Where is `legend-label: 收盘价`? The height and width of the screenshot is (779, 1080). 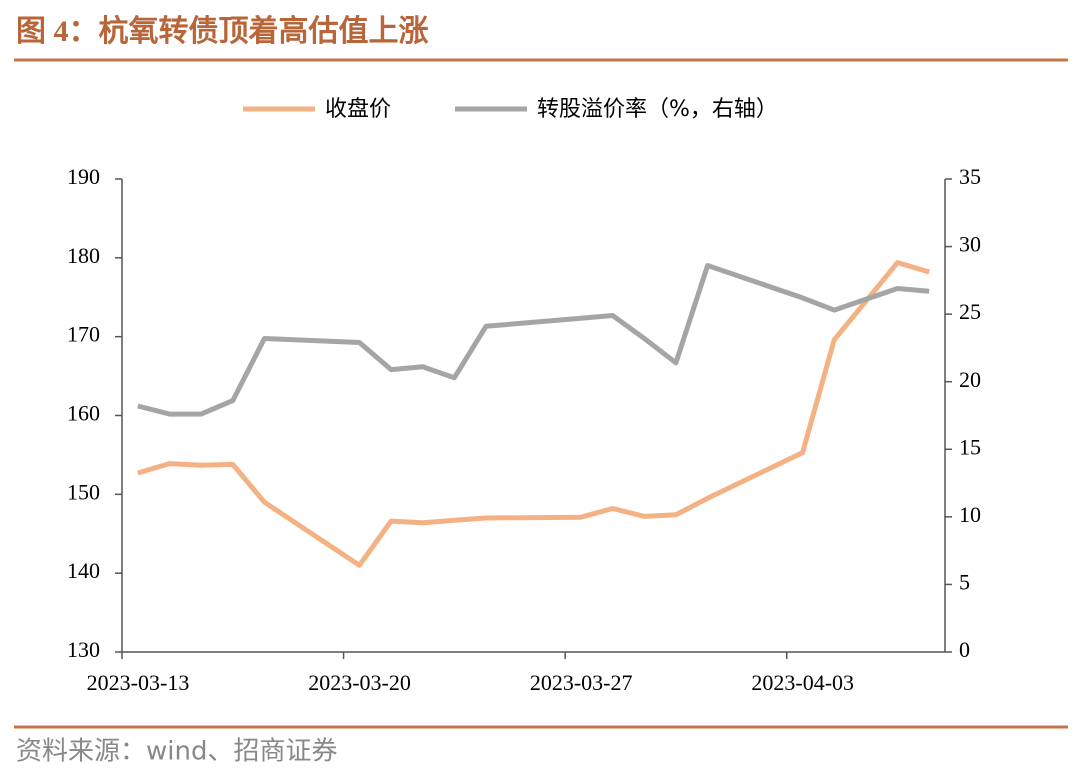
legend-label: 收盘价 is located at coordinates (358, 109).